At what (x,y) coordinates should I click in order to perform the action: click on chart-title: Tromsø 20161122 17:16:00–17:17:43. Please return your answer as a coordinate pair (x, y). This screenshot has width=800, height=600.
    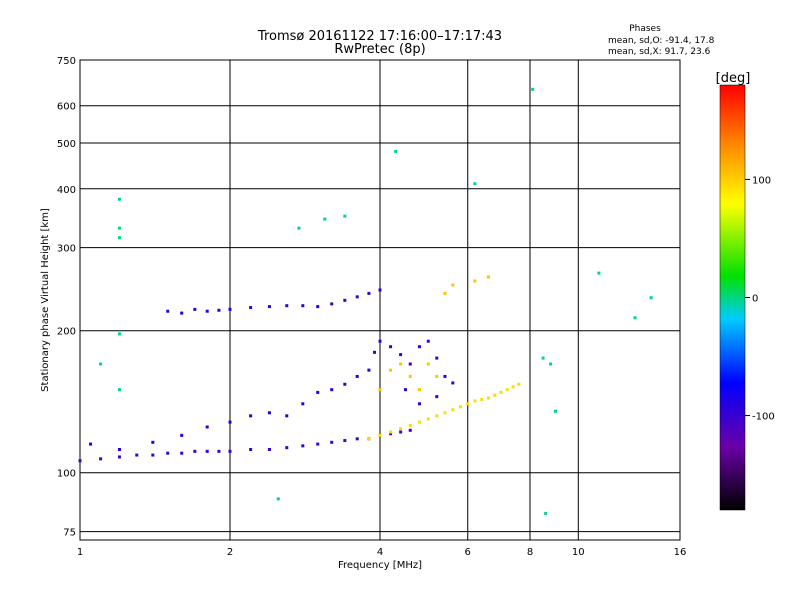
    Looking at the image, I should click on (379, 36).